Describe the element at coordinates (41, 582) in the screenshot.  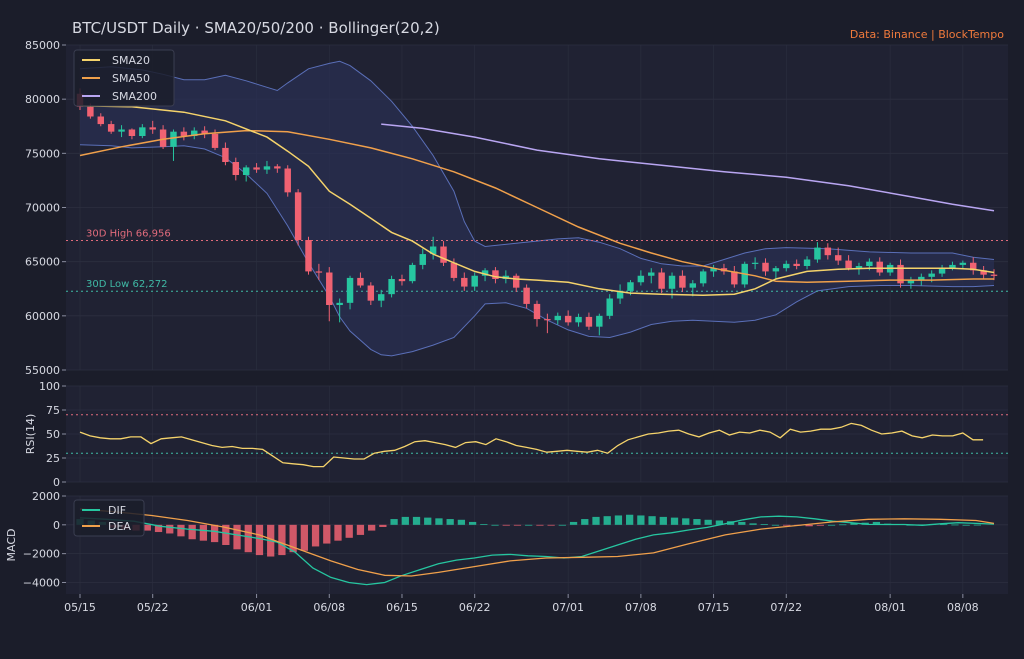
I see `macd-tick-label: −4000` at that location.